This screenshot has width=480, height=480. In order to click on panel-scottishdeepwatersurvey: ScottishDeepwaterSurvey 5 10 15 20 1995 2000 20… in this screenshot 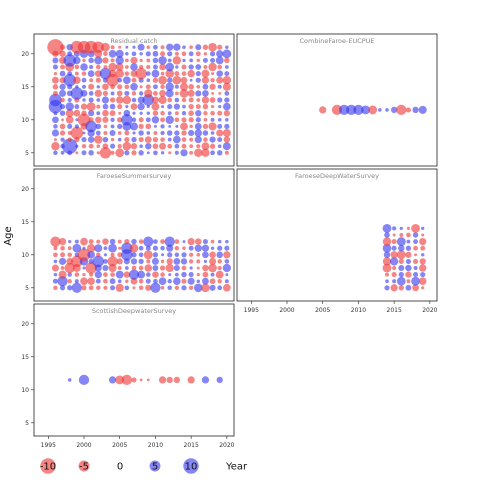, I will do `click(128, 376)`.